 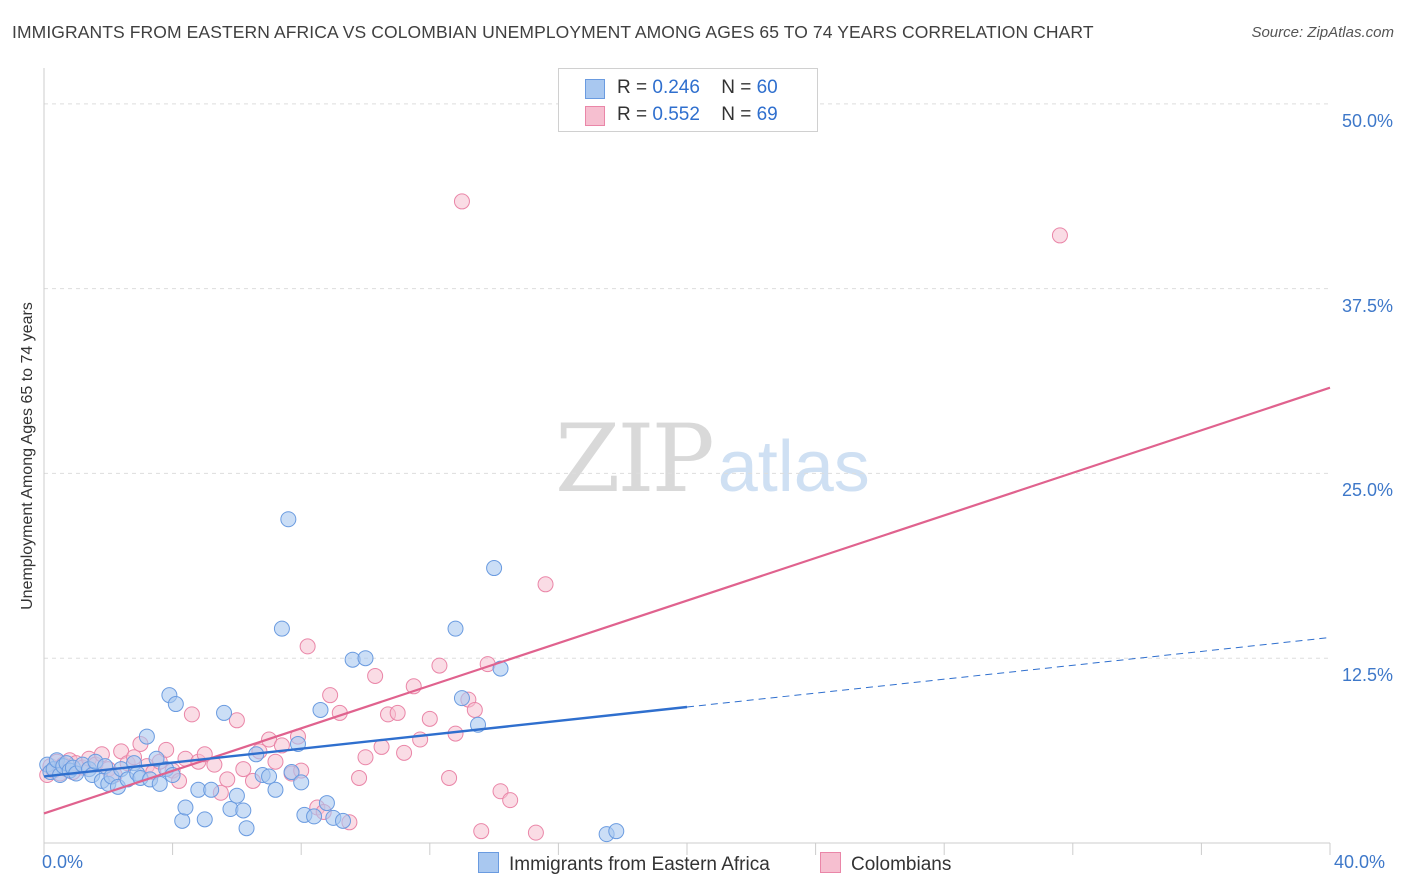 What do you see at coordinates (63, 862) in the screenshot?
I see `x-tick-label-min: 0.0%` at bounding box center [63, 862].